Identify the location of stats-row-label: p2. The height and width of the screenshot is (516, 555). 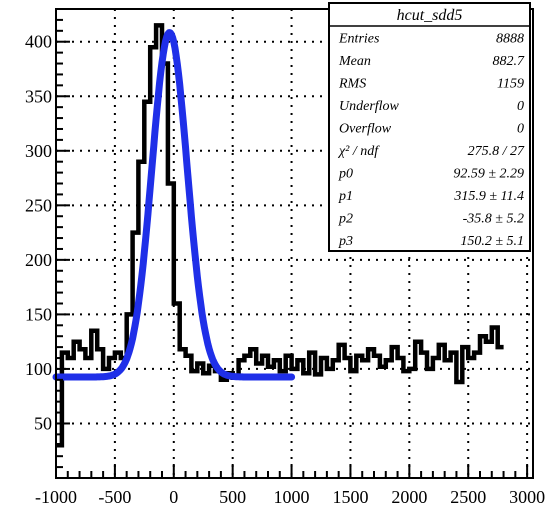
(345, 219).